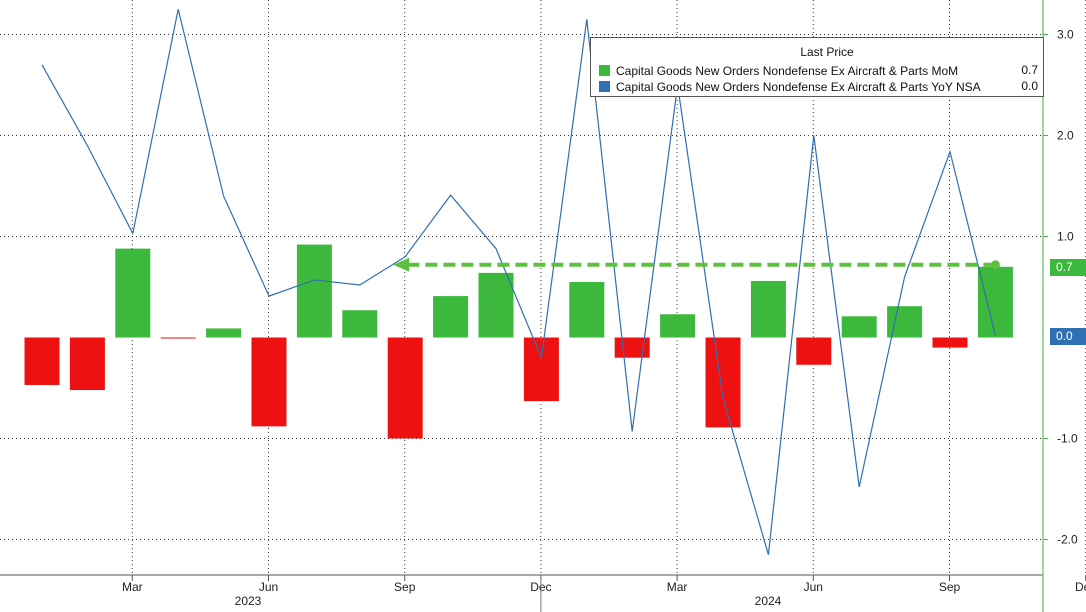  I want to click on annotation-arrow, so click(696, 264).